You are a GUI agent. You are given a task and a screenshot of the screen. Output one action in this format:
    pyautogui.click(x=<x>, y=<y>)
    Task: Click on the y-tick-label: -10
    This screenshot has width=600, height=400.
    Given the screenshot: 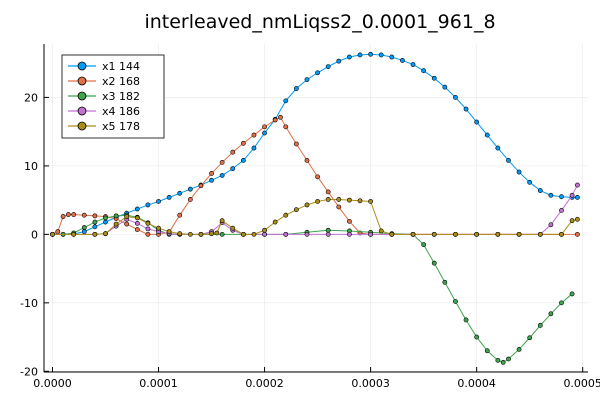 What is the action you would take?
    pyautogui.click(x=29, y=303)
    